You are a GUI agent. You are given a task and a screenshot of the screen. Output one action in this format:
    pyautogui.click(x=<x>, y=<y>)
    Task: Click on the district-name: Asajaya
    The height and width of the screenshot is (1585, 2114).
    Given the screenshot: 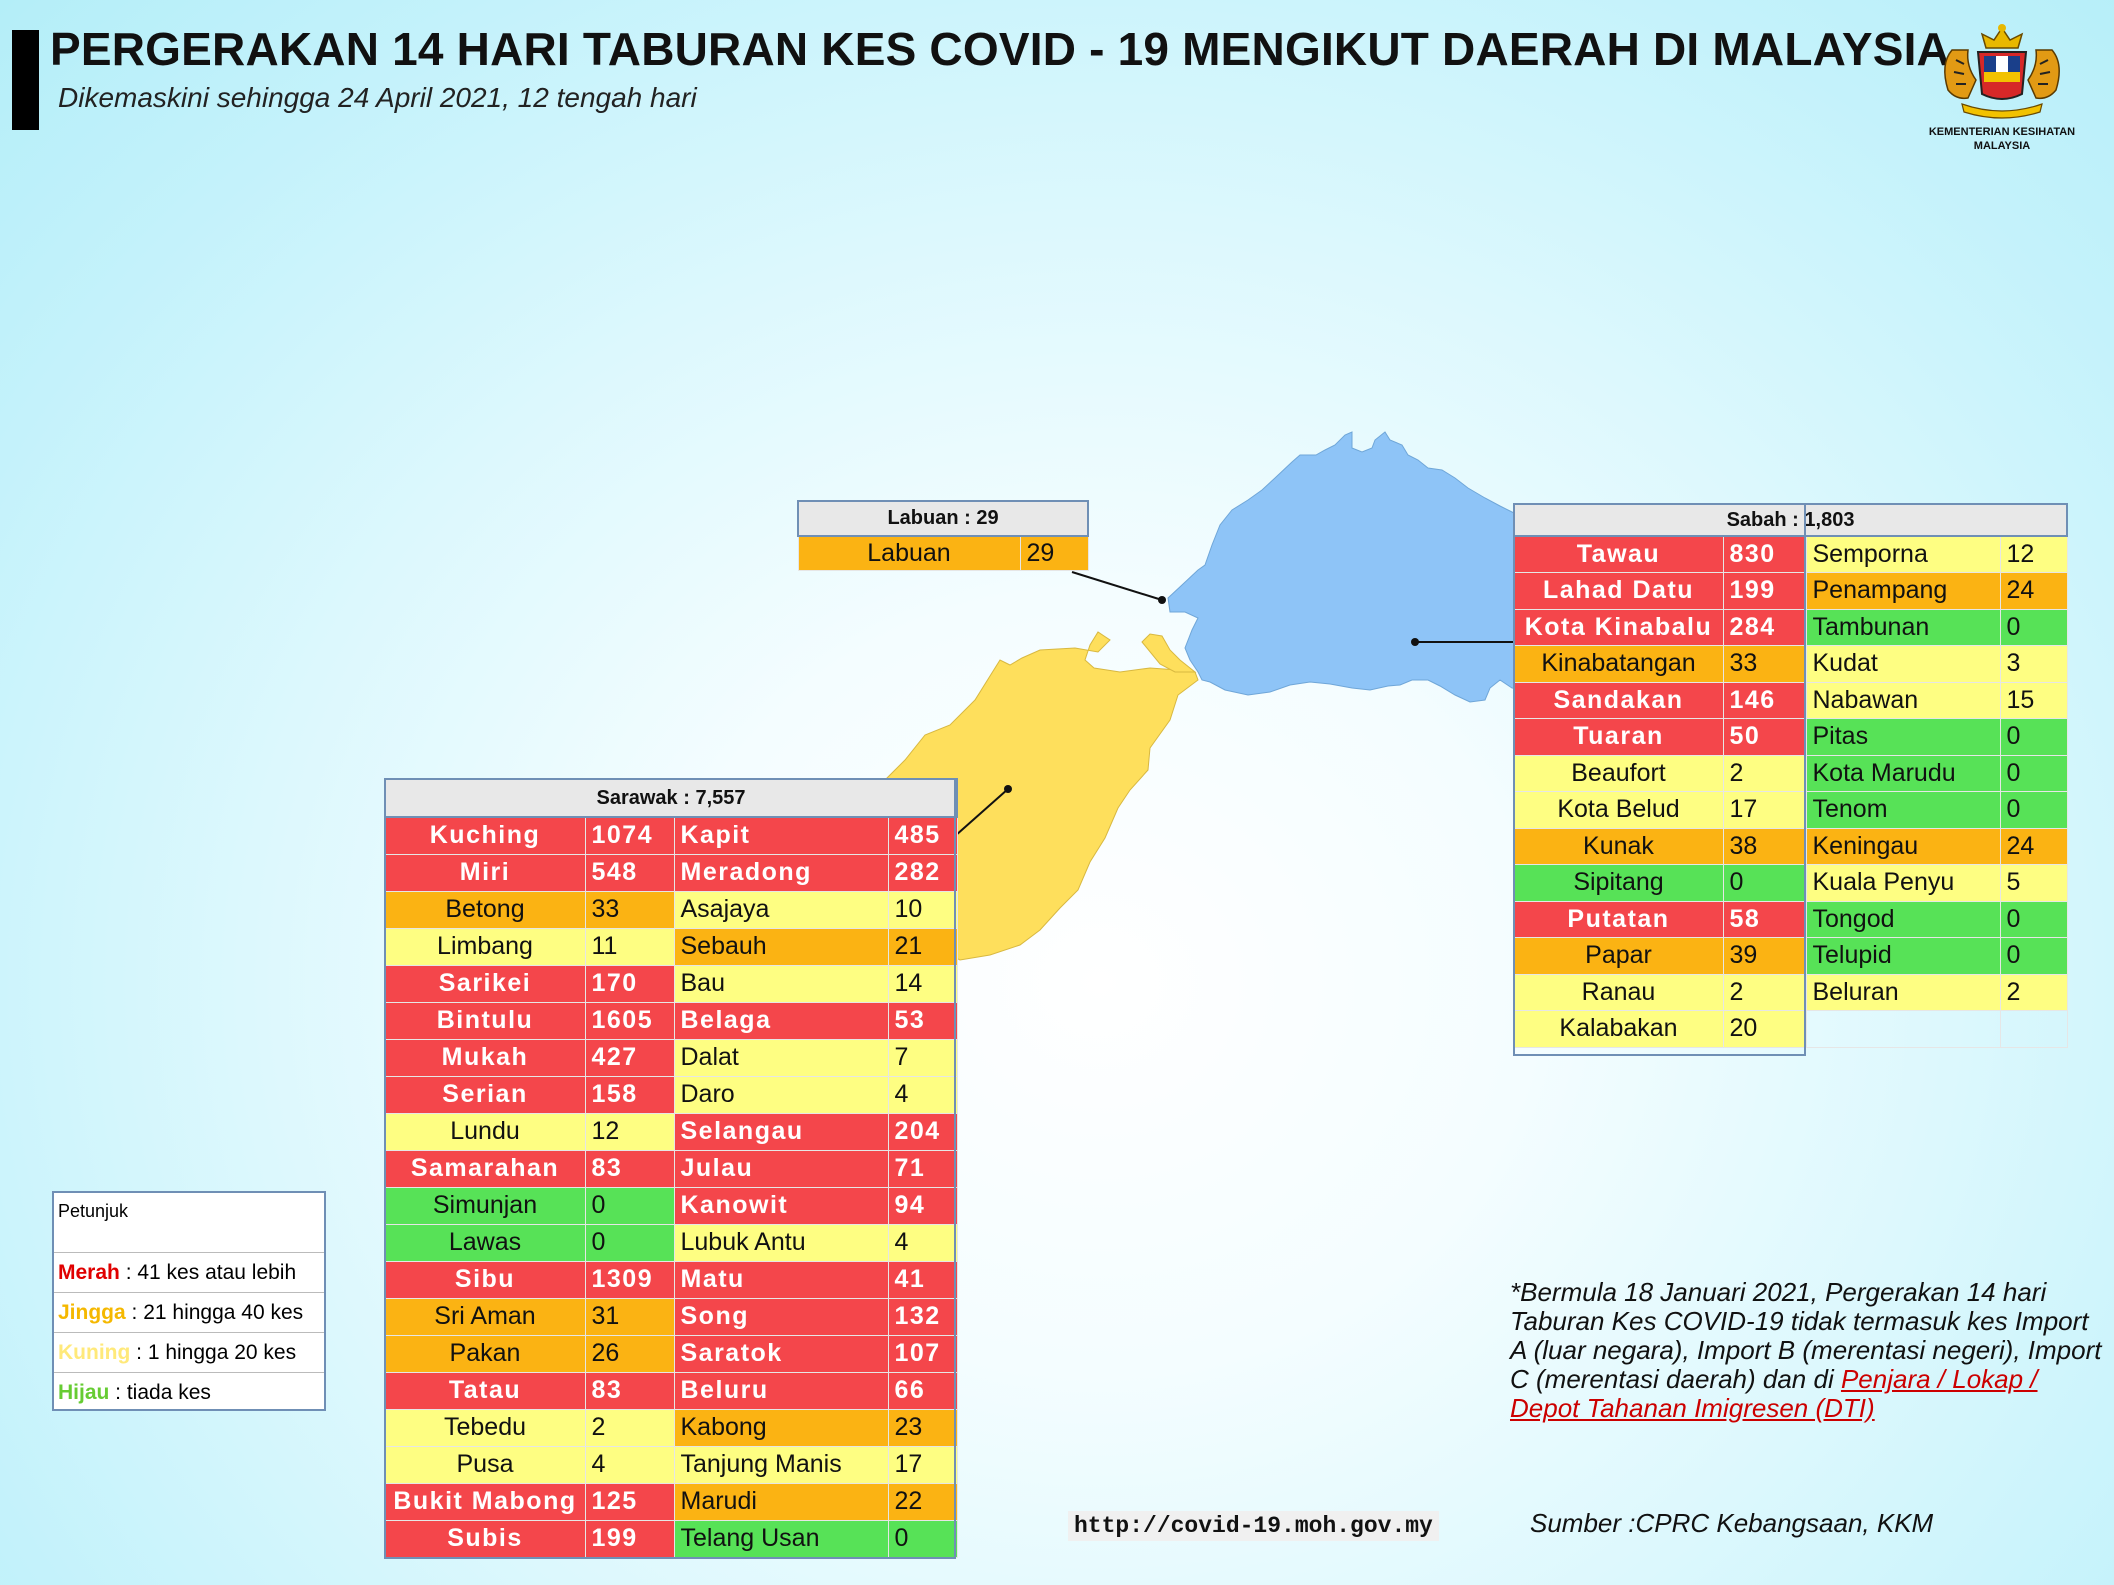 What is the action you would take?
    pyautogui.click(x=781, y=909)
    